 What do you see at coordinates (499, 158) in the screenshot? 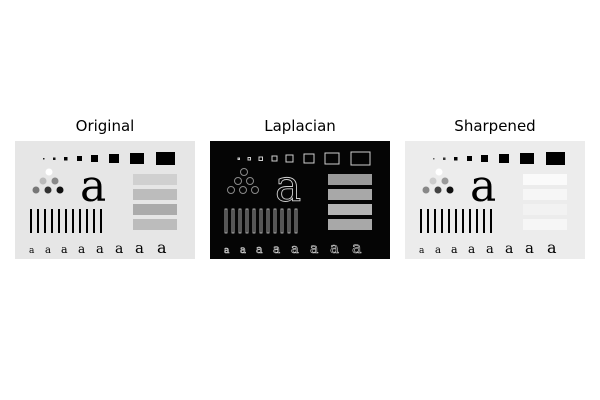
I see `sharpened-squares-row` at bounding box center [499, 158].